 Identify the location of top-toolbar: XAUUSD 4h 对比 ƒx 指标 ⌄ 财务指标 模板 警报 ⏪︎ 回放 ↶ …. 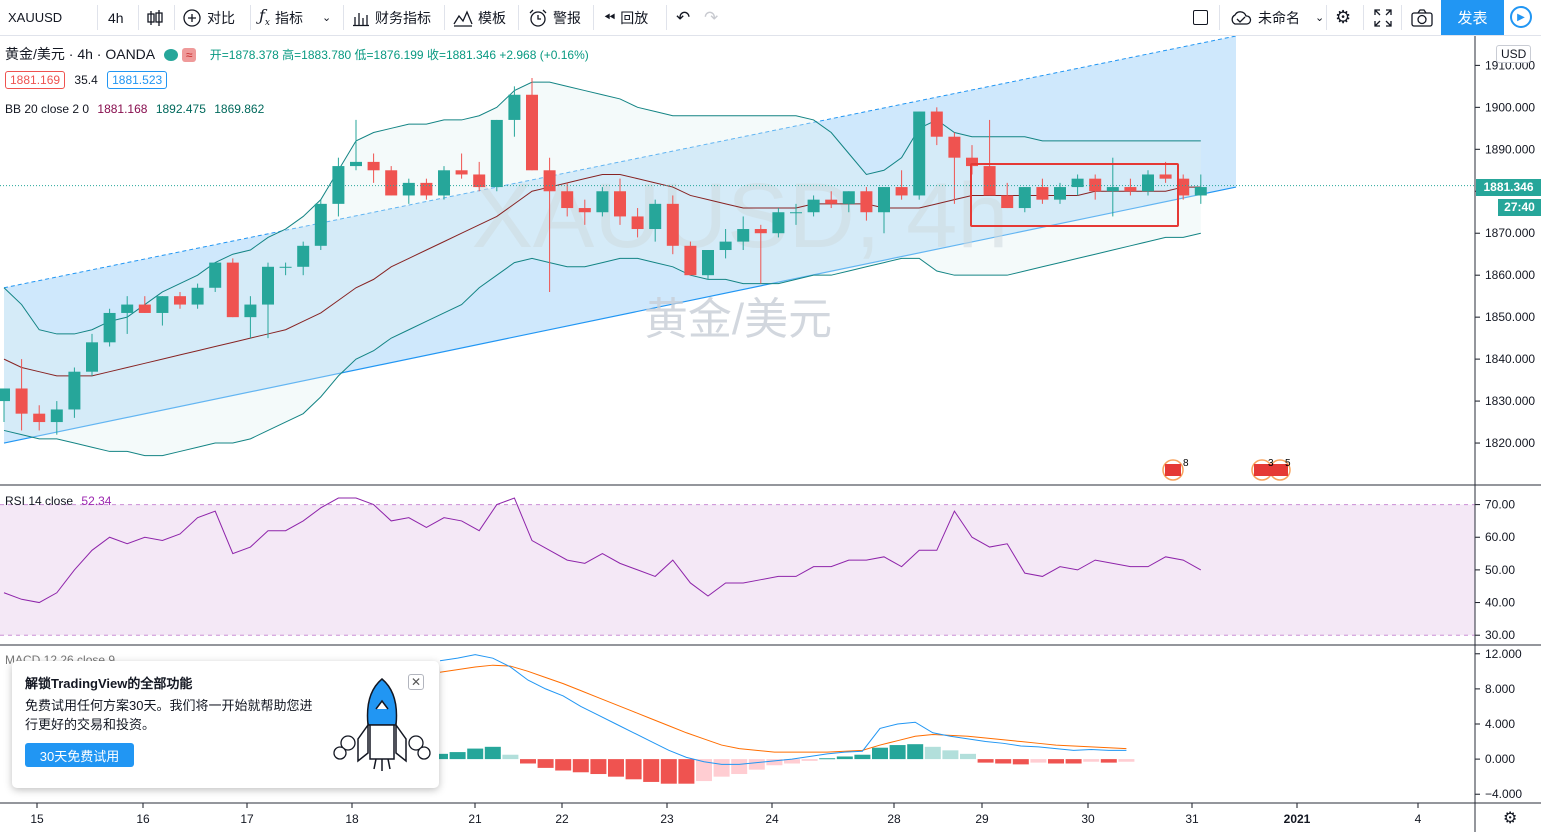
(770, 18).